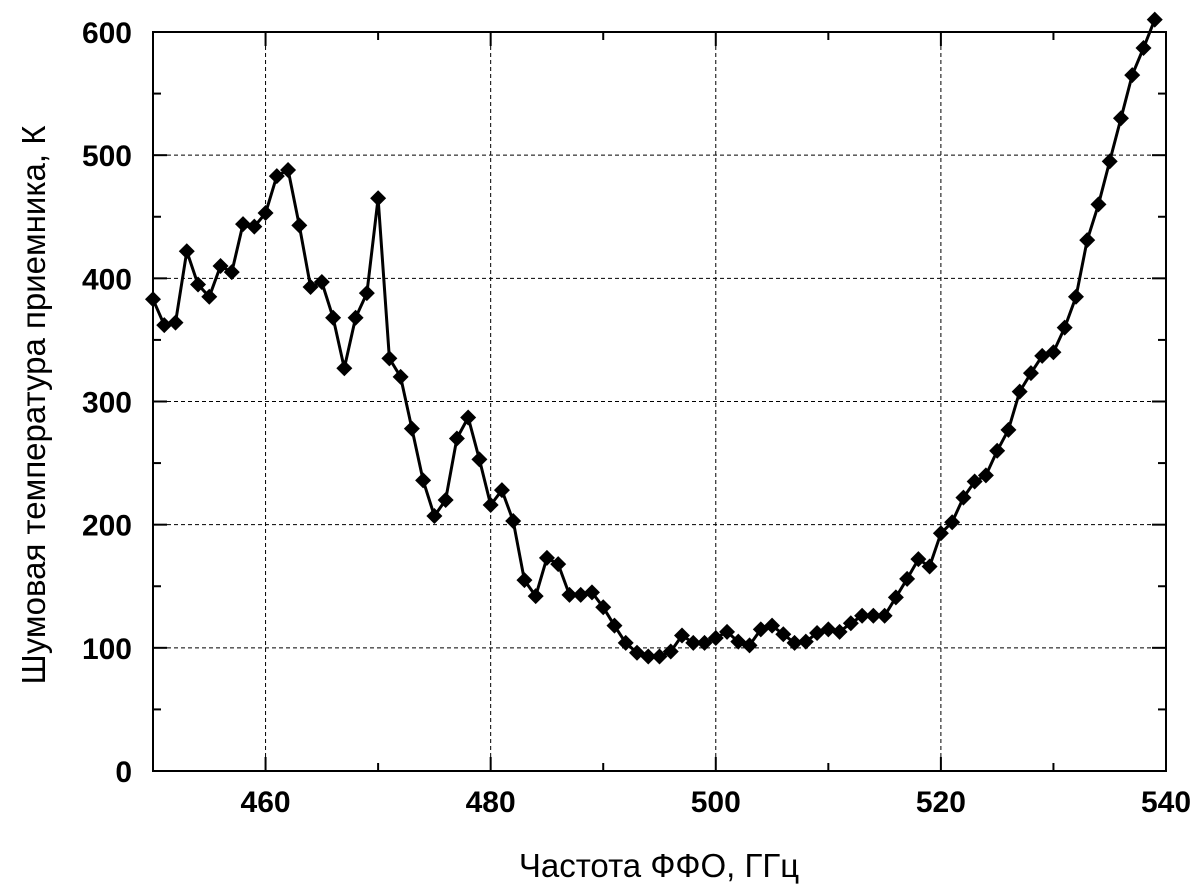  Describe the element at coordinates (107, 33) in the screenshot. I see `y-tick-label: 600` at that location.